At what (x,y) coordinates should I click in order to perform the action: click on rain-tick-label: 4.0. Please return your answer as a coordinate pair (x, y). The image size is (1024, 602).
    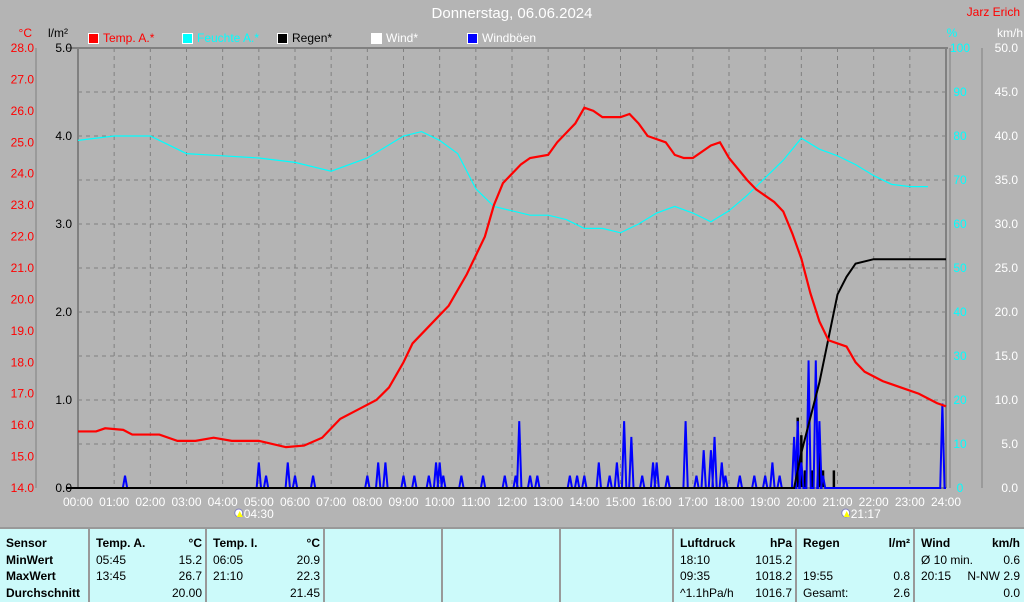
    Looking at the image, I should click on (63, 136).